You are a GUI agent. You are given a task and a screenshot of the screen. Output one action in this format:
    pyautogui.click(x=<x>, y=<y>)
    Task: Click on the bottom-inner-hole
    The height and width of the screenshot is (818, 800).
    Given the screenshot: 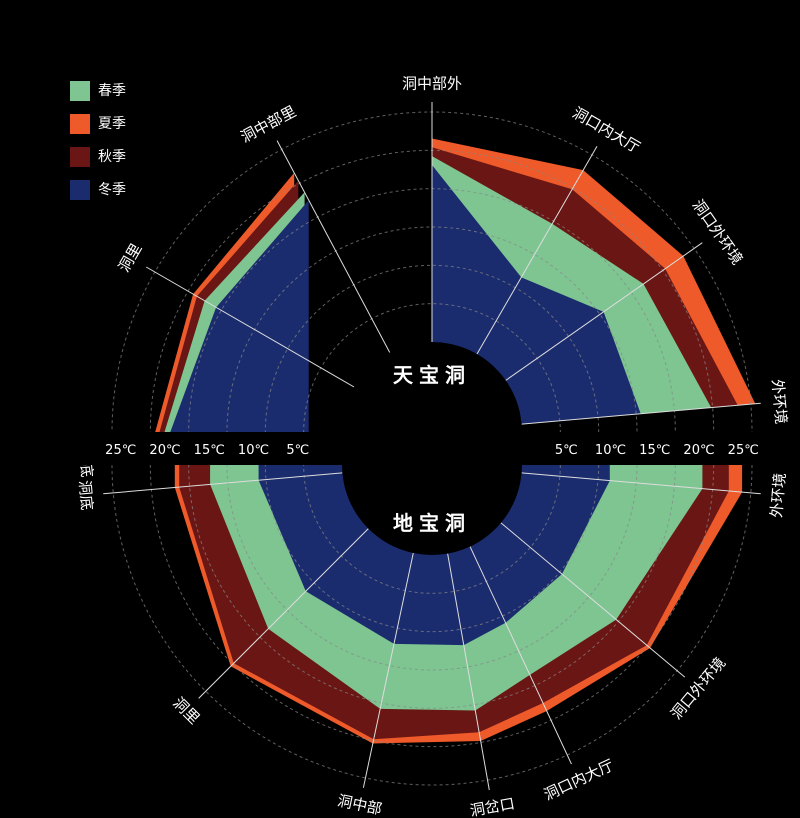 What is the action you would take?
    pyautogui.click(x=432, y=510)
    